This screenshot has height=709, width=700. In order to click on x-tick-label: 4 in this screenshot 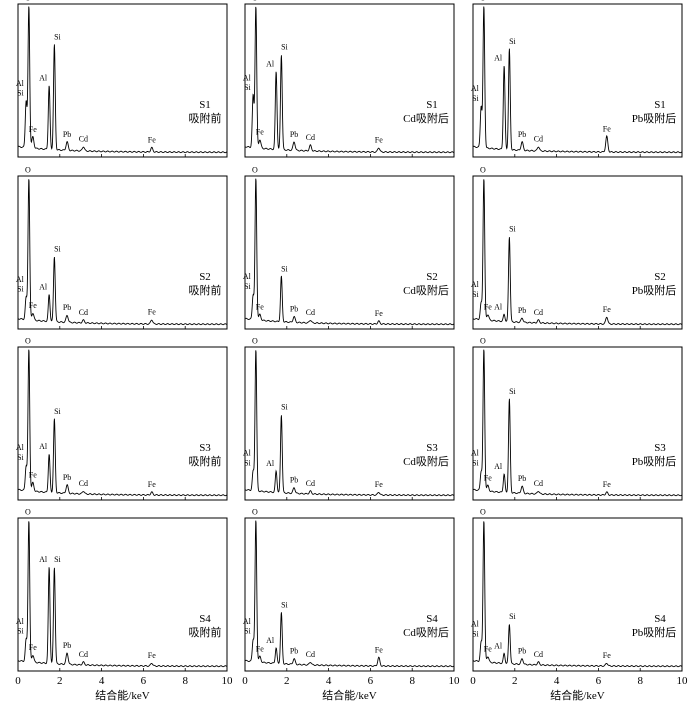, I will do `click(329, 681)`.